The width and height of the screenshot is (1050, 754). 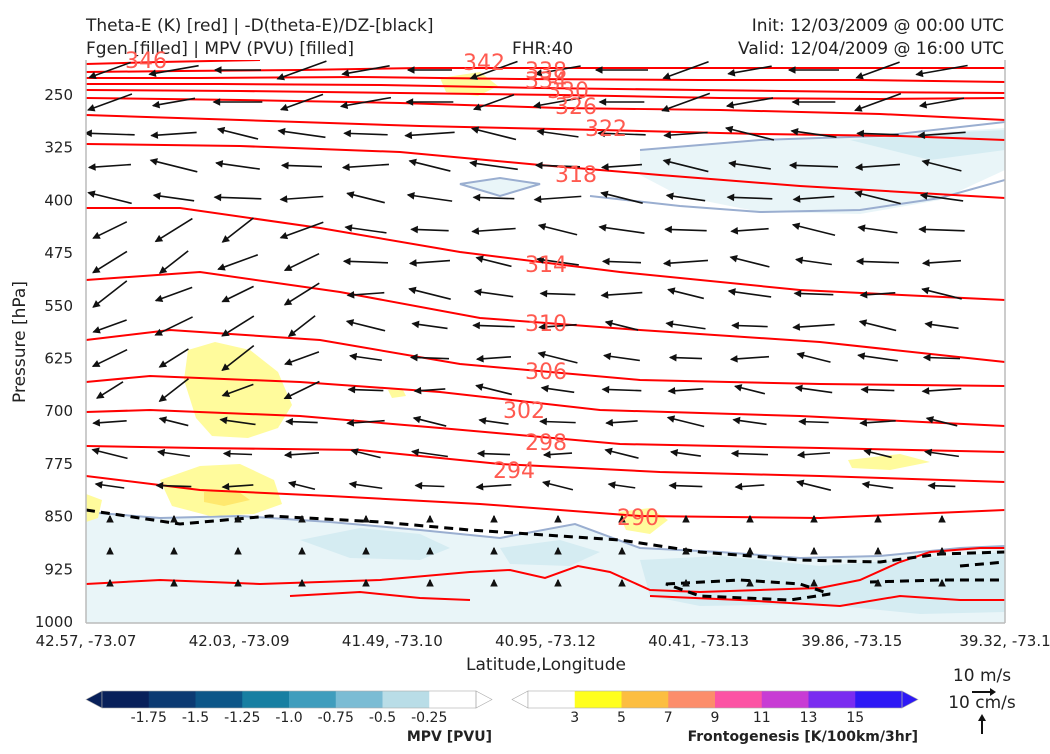 I want to click on dthetae-dz-contours, so click(x=545, y=555).